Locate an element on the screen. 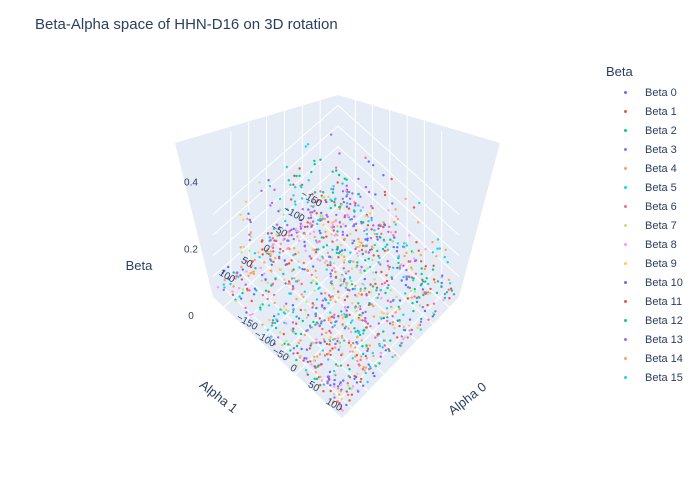 This screenshot has height=500, width=700. legend-item: Beta 14 is located at coordinates (653, 358).